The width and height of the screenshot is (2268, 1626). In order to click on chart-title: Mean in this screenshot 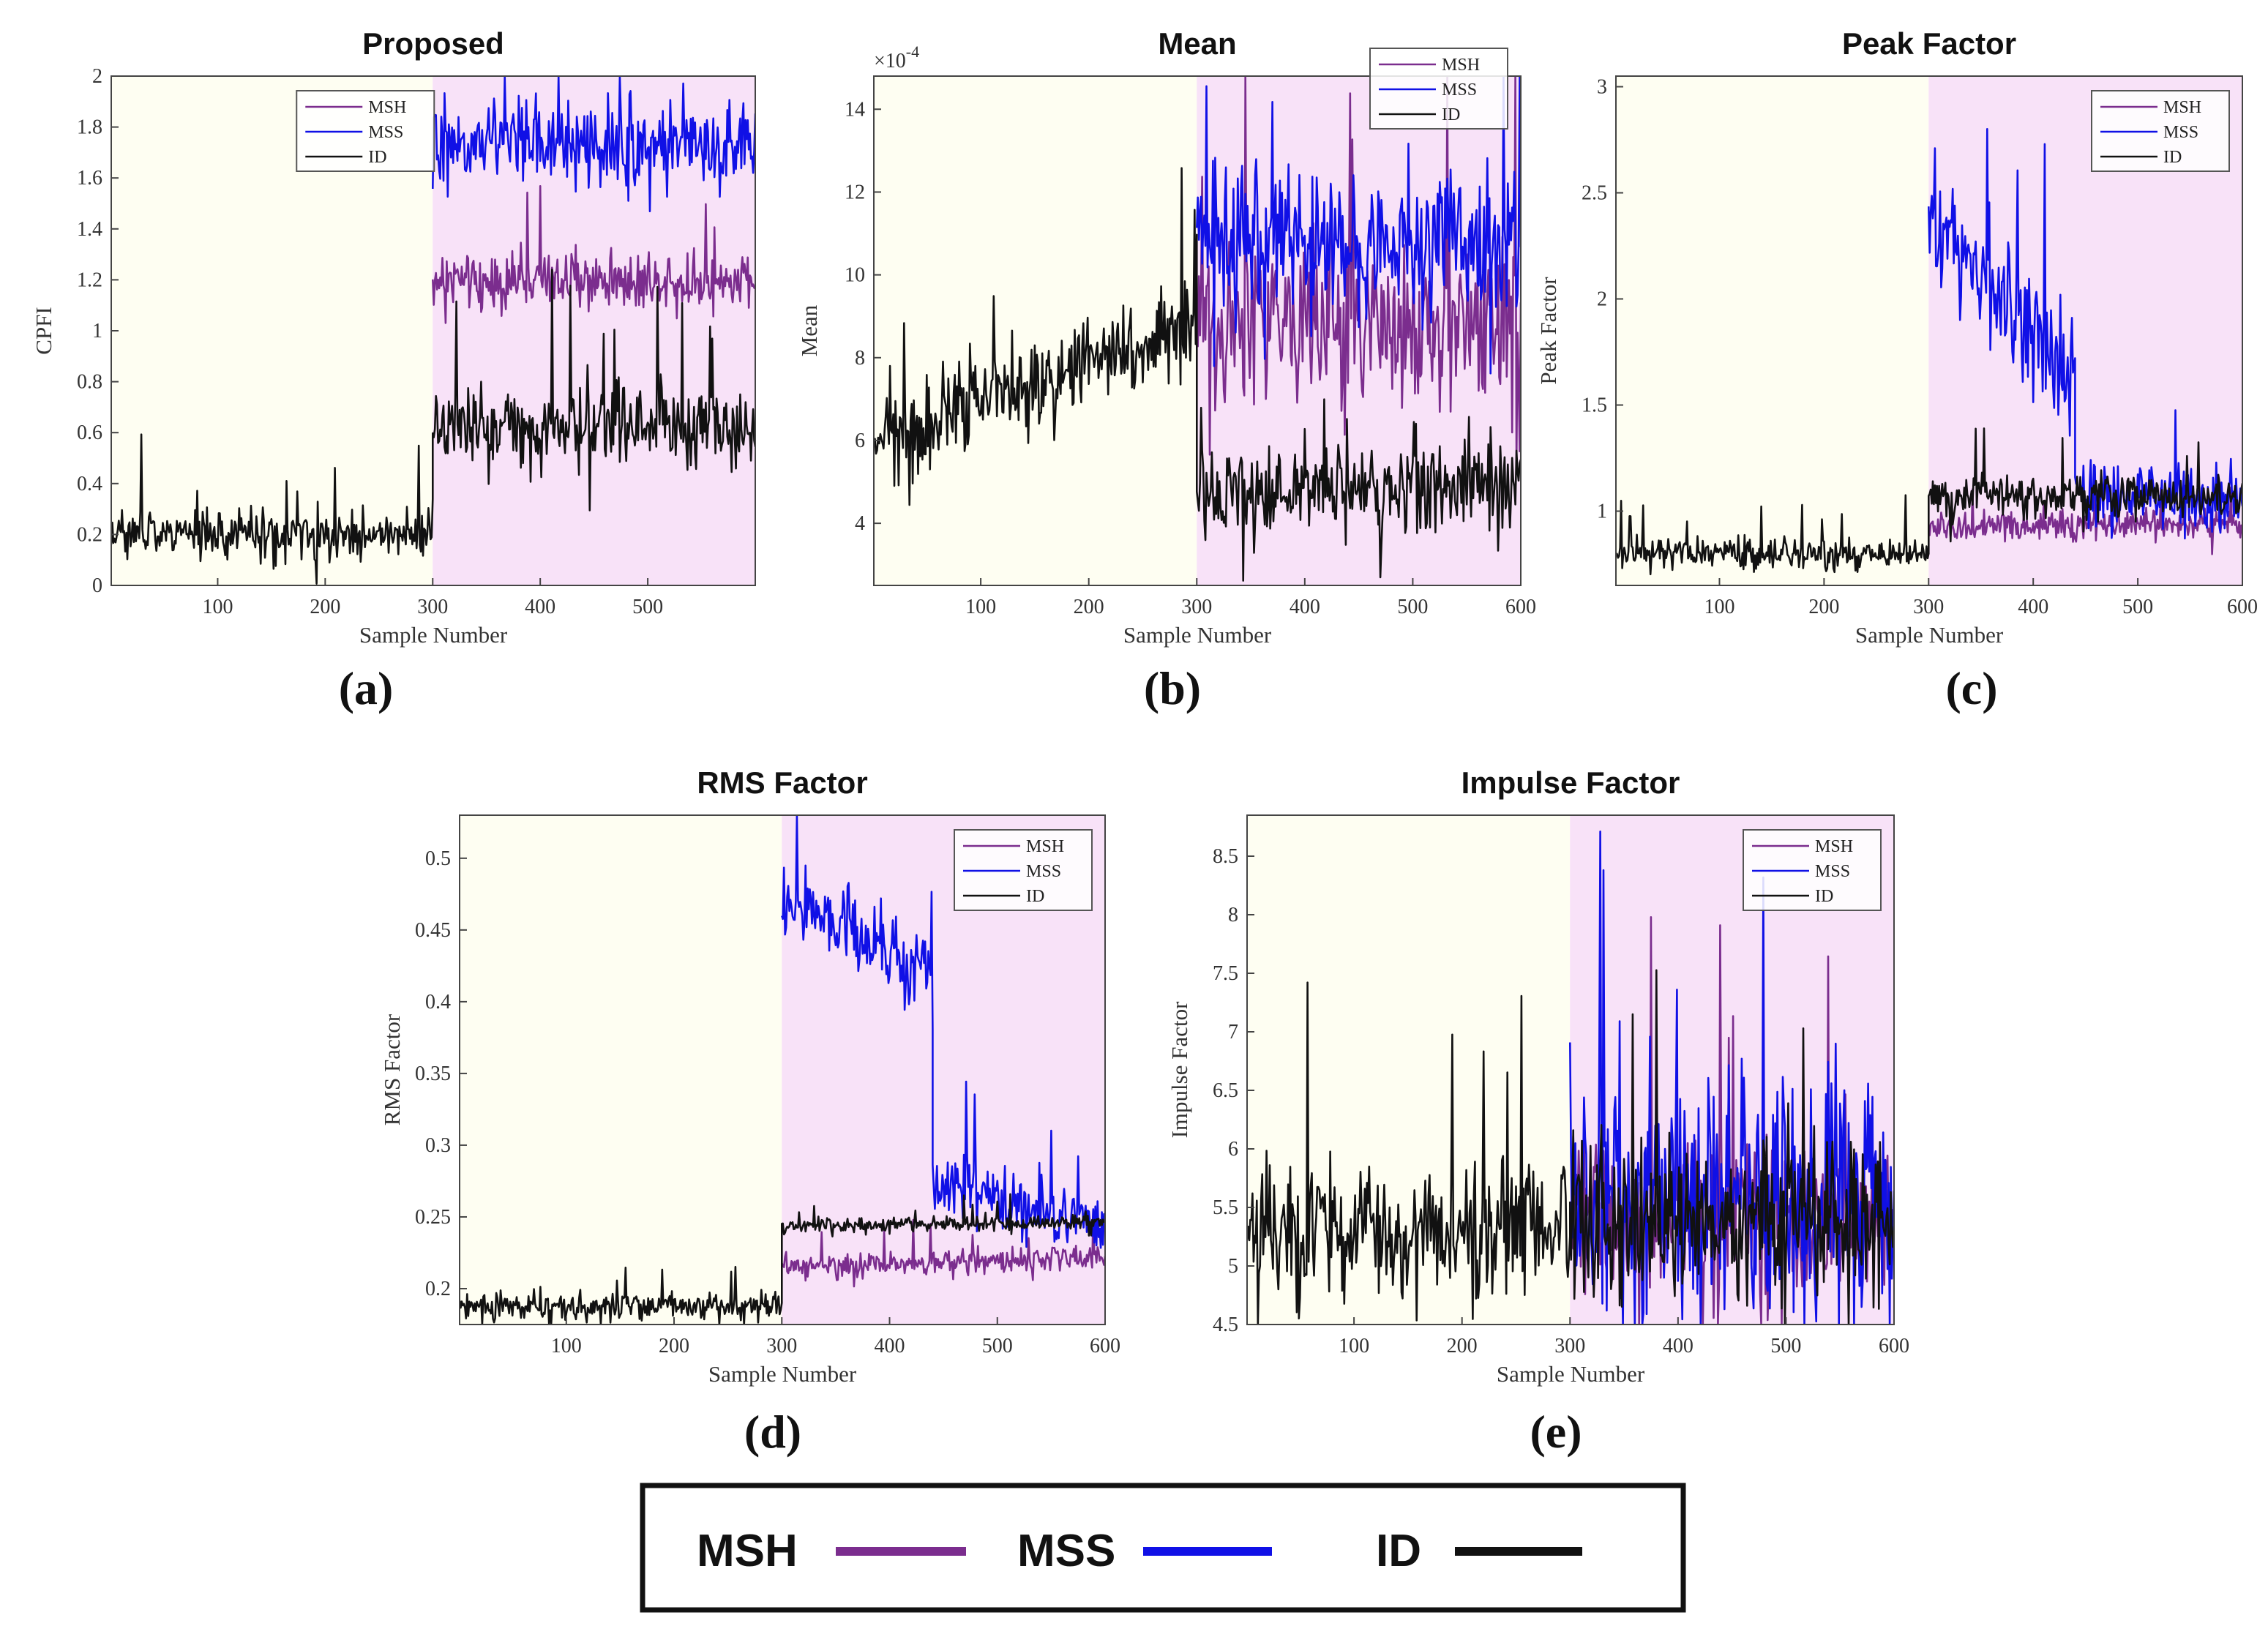, I will do `click(1197, 43)`.